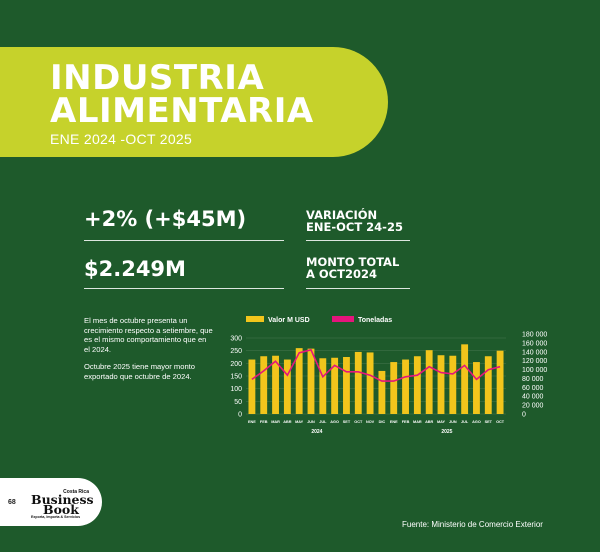  I want to click on chart-legend: Valor M USD Toneladas, so click(319, 320).